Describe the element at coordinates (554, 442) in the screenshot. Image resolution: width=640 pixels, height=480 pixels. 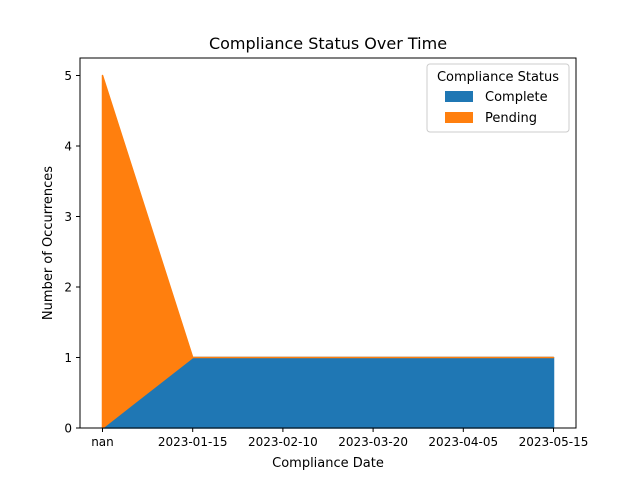
I see `x-tick-label: 2023-05-15` at that location.